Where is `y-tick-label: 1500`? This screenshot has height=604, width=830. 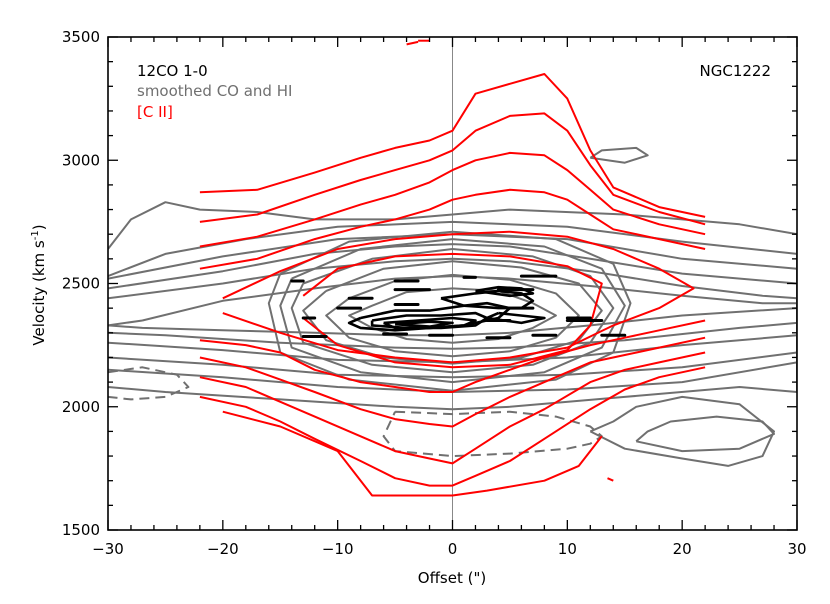
y-tick-label: 1500 is located at coordinates (81, 530).